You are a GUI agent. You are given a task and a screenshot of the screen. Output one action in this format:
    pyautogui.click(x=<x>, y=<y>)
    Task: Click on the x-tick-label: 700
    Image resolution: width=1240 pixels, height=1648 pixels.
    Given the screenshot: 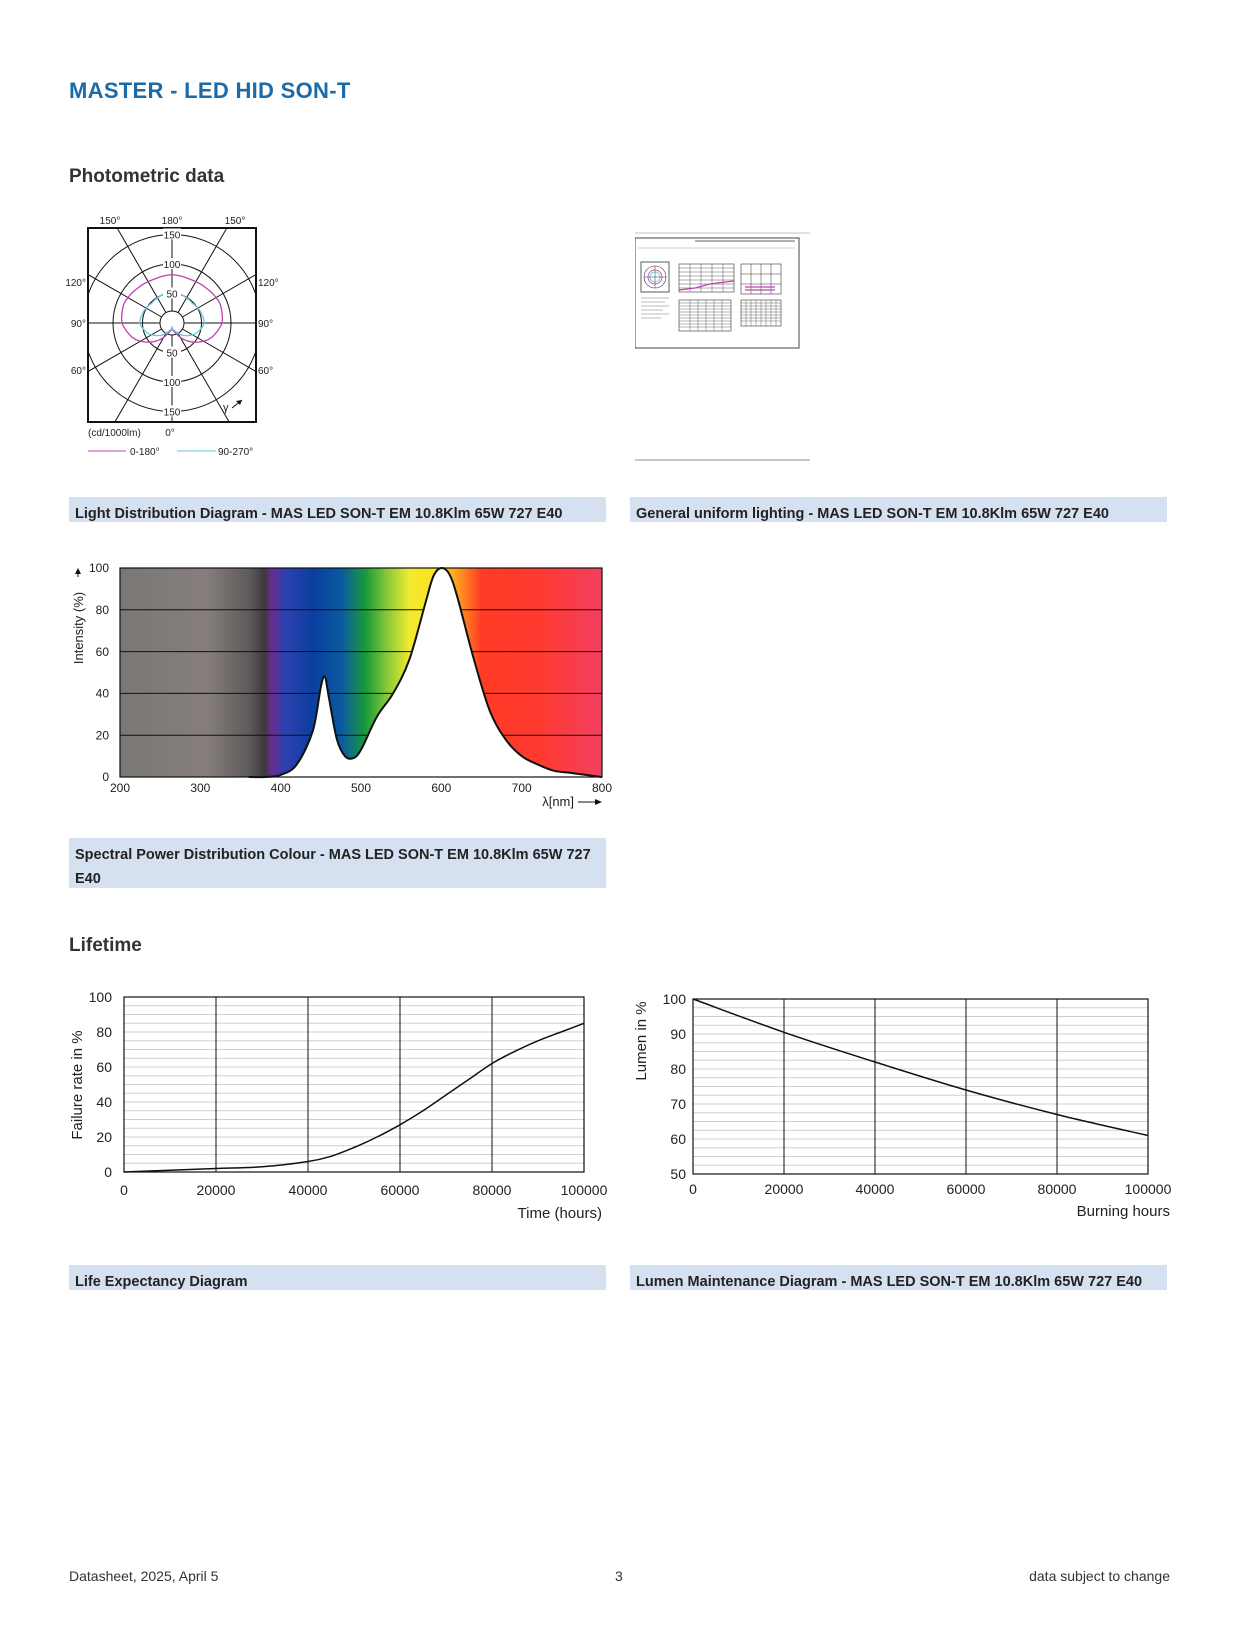 What is the action you would take?
    pyautogui.click(x=522, y=788)
    